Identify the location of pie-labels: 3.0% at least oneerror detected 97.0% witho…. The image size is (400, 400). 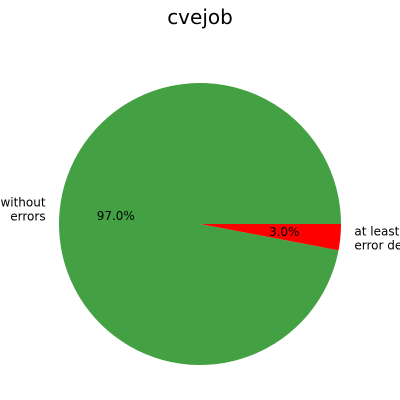
(200, 223).